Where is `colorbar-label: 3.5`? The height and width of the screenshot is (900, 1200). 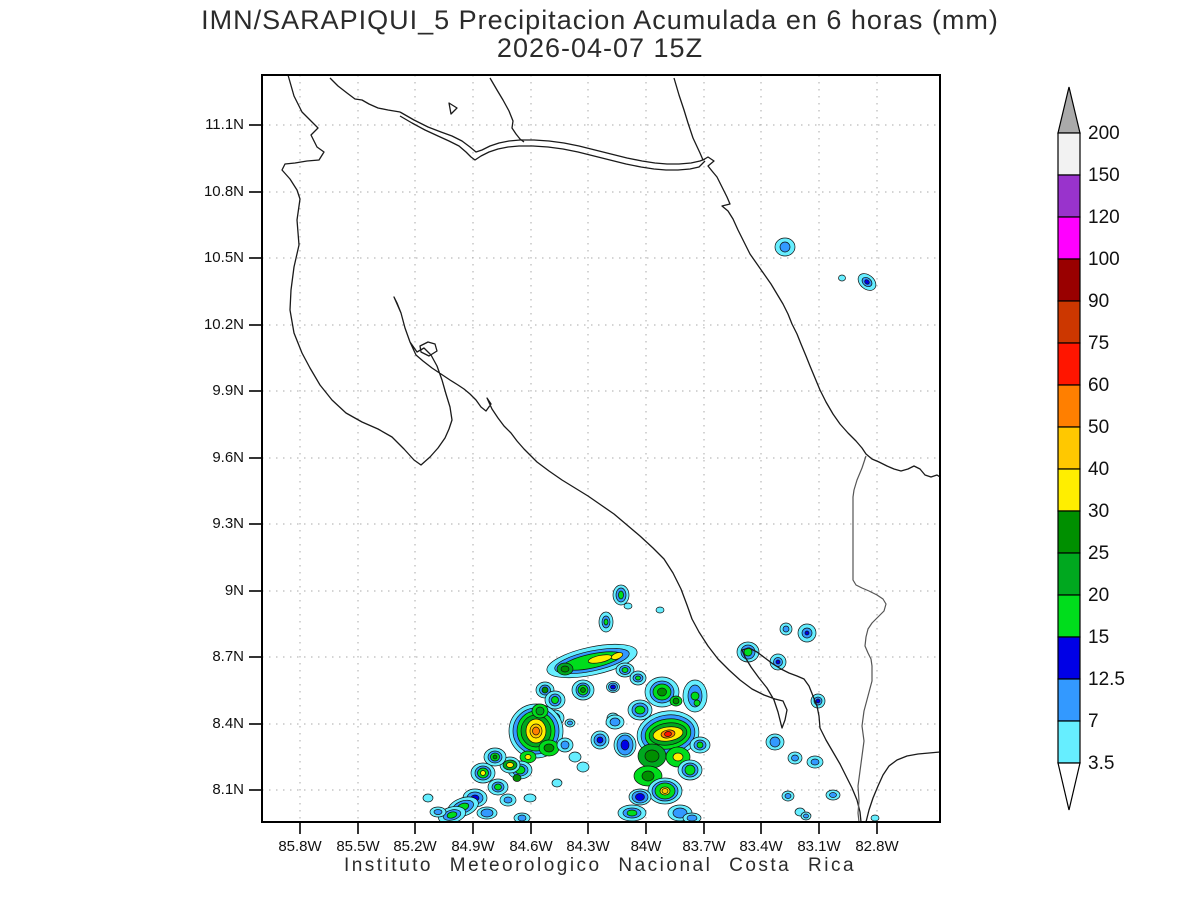 colorbar-label: 3.5 is located at coordinates (1101, 763).